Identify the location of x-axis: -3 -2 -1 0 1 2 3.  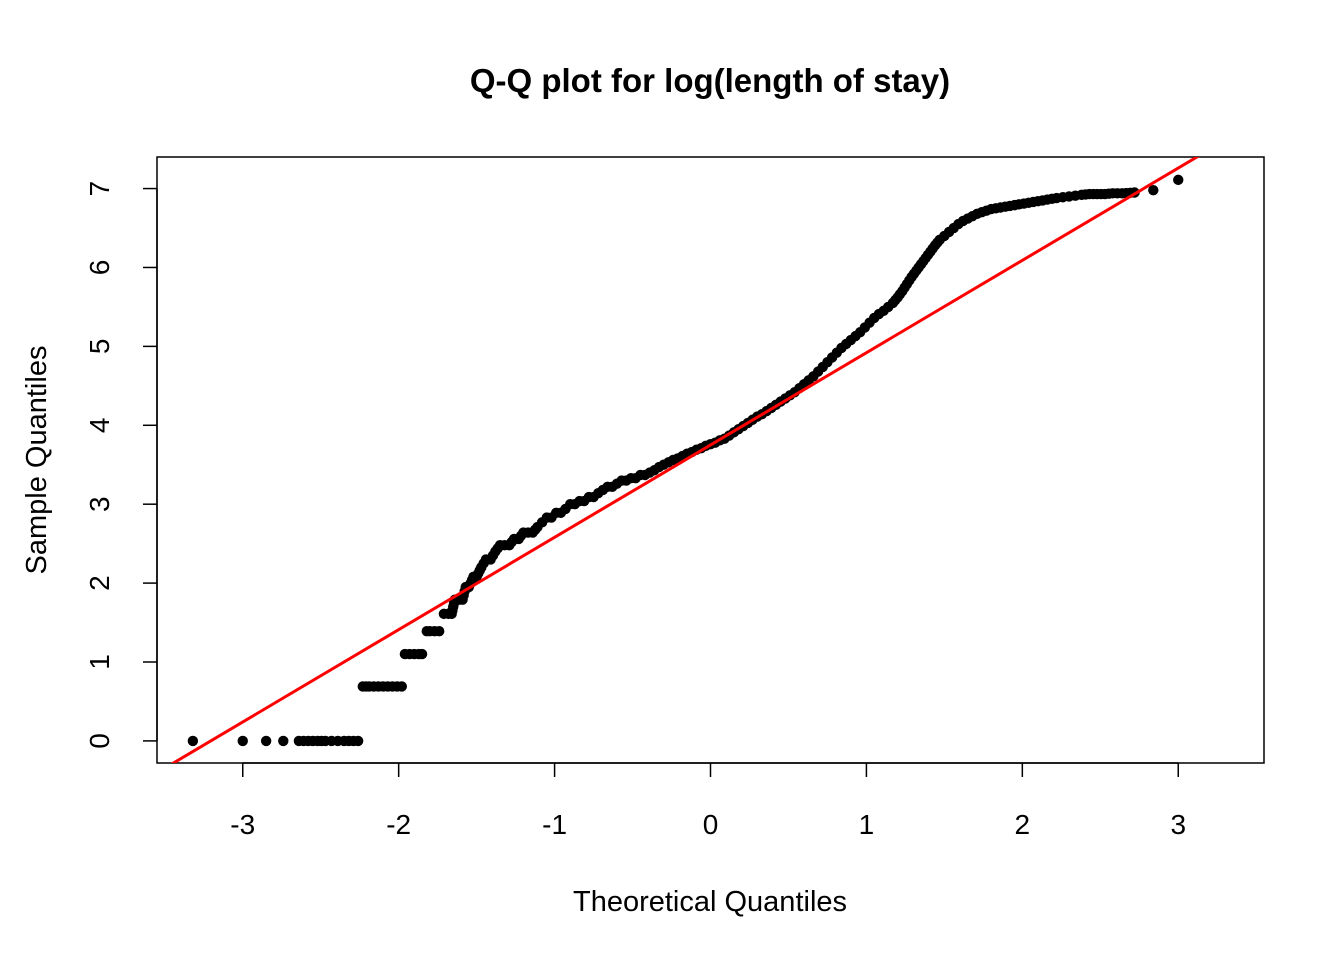
(708, 801).